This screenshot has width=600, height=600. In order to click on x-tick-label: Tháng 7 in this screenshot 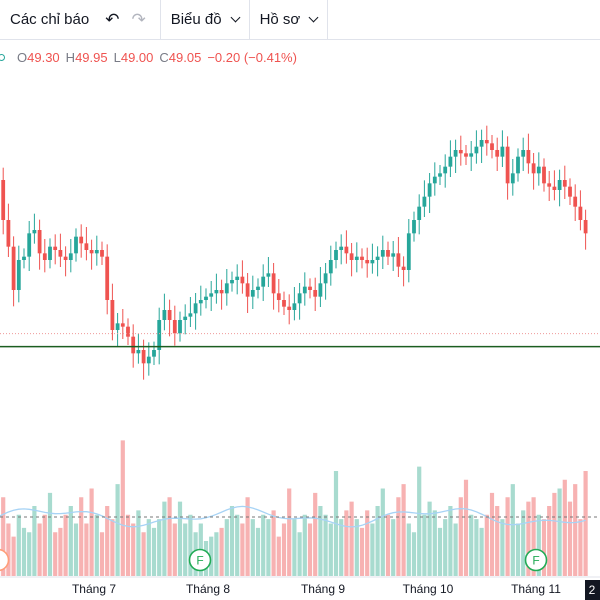, I will do `click(94, 589)`.